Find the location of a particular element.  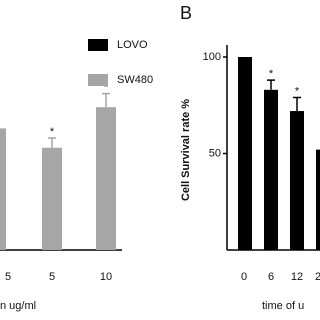

panel-label: B is located at coordinates (186, 13).